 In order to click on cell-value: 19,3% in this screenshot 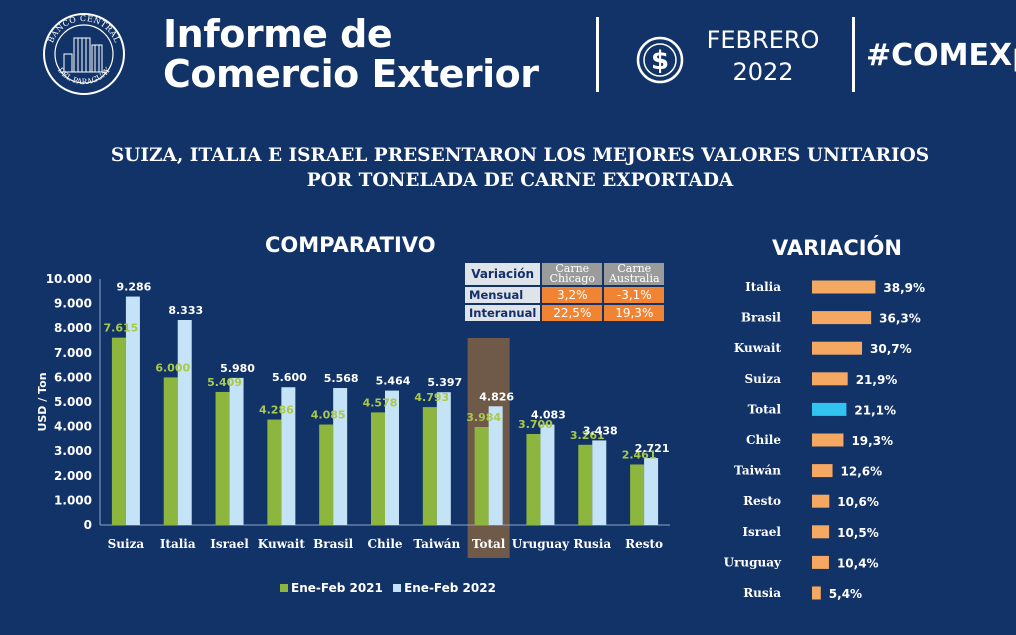, I will do `click(634, 313)`.